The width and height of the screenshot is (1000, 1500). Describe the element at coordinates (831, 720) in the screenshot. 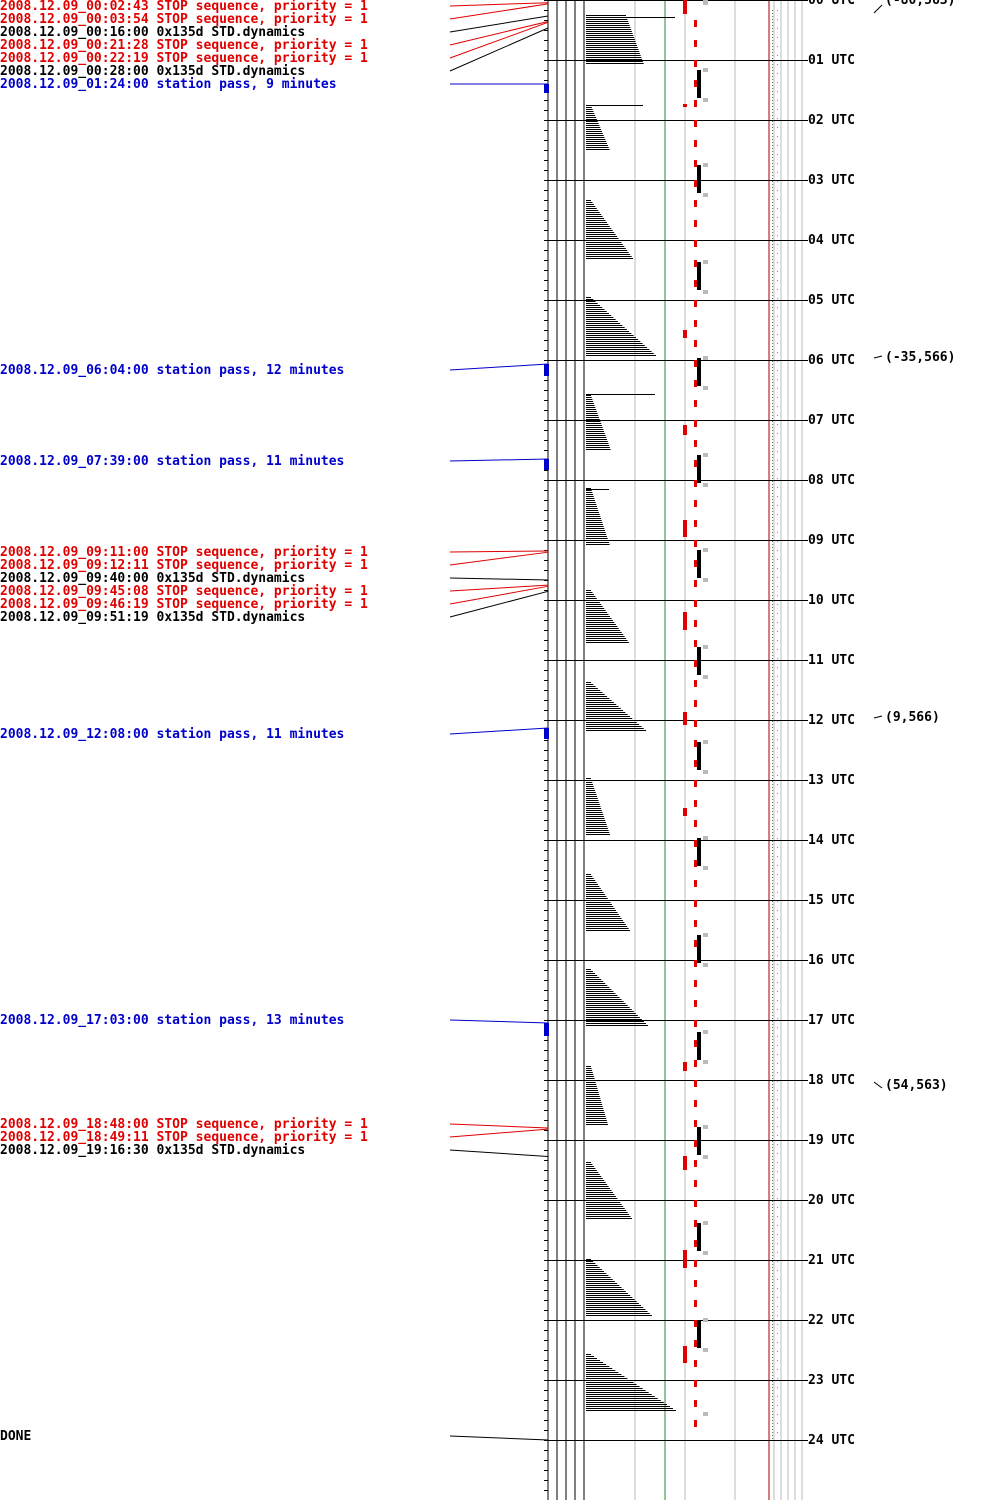

I see `hour-label: 12 UTC` at that location.